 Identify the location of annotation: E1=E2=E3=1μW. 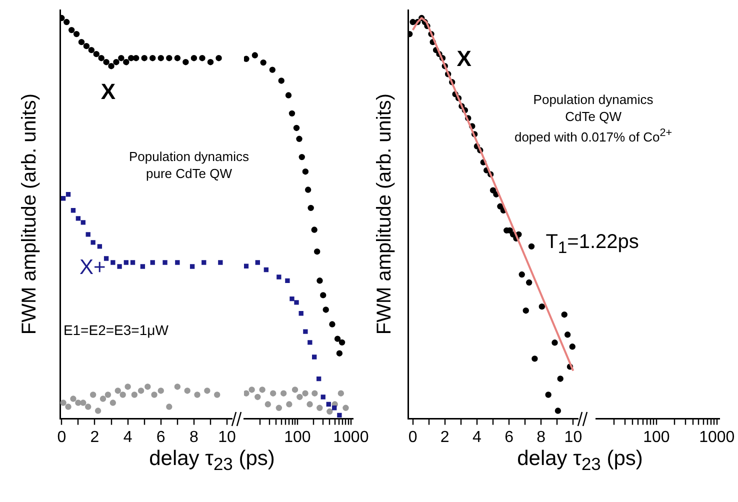
(115, 329).